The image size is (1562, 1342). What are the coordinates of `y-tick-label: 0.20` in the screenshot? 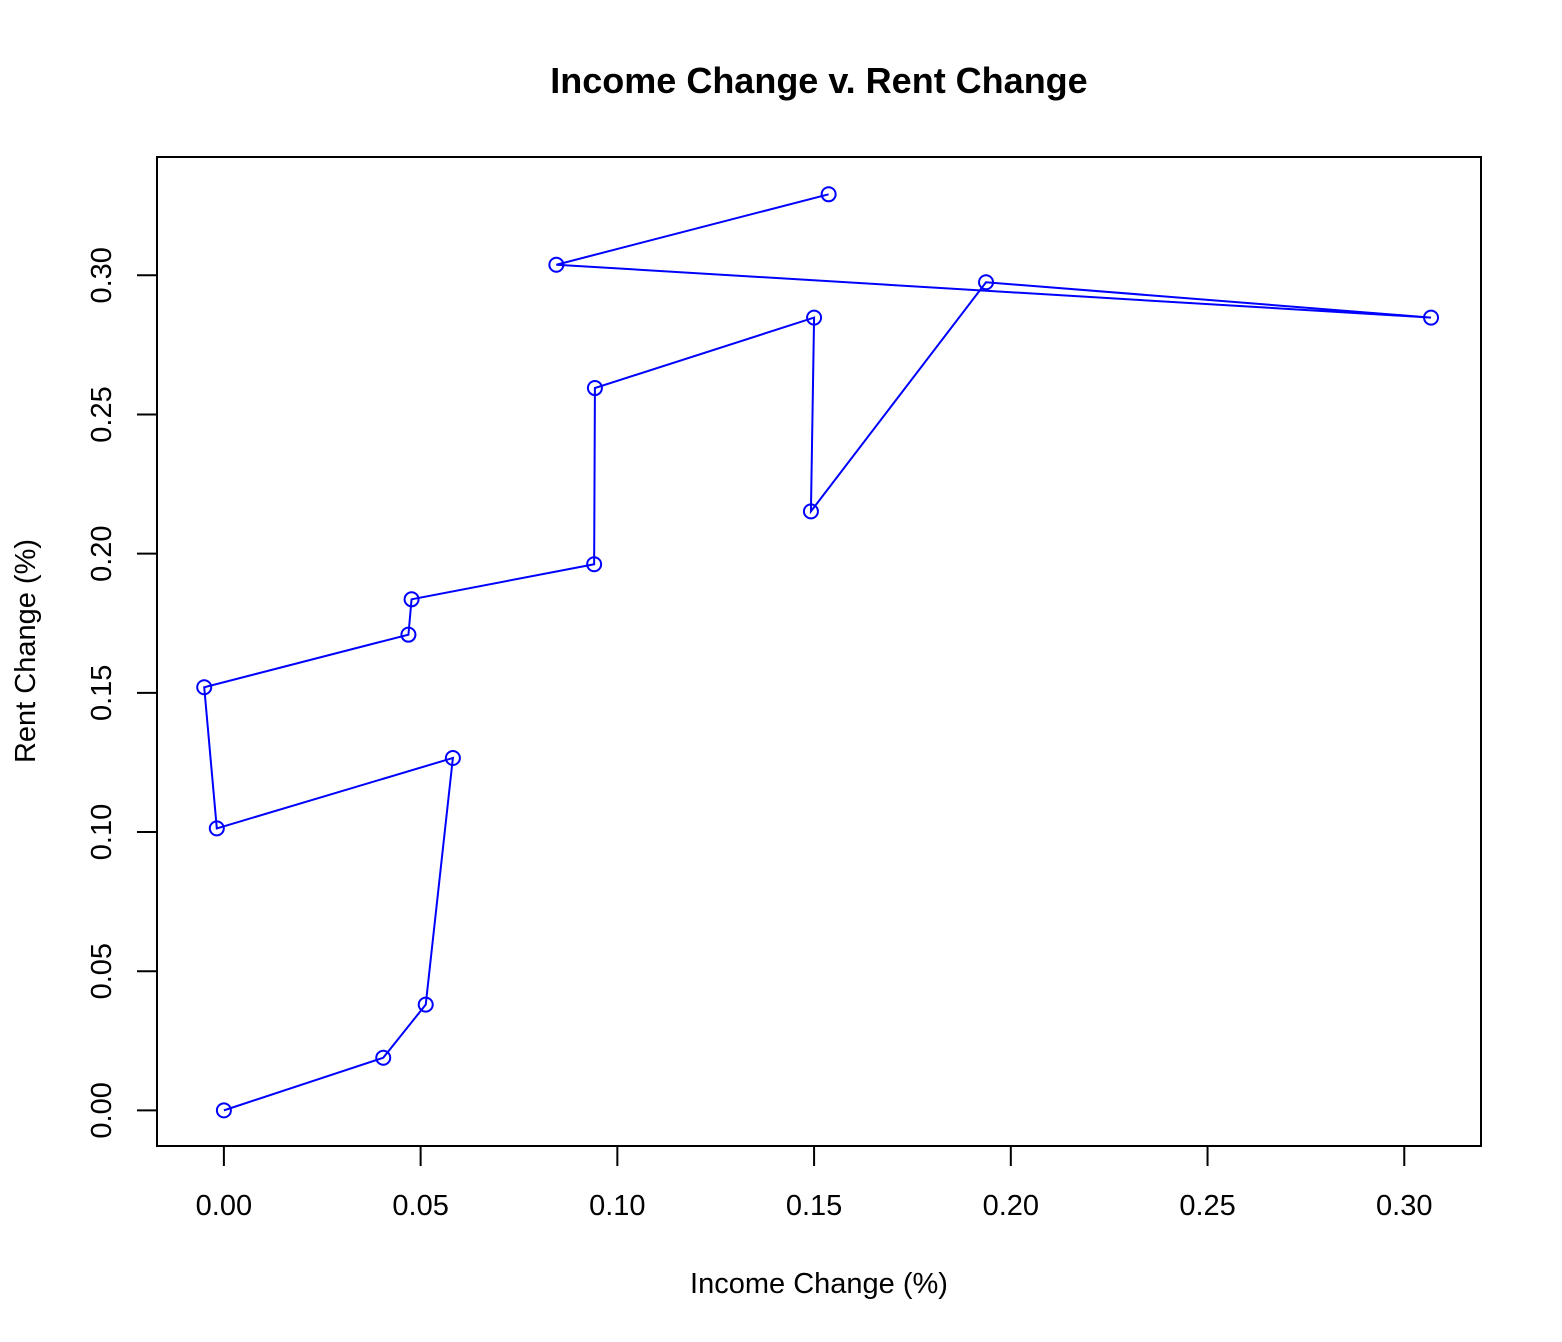 It's located at (102, 553).